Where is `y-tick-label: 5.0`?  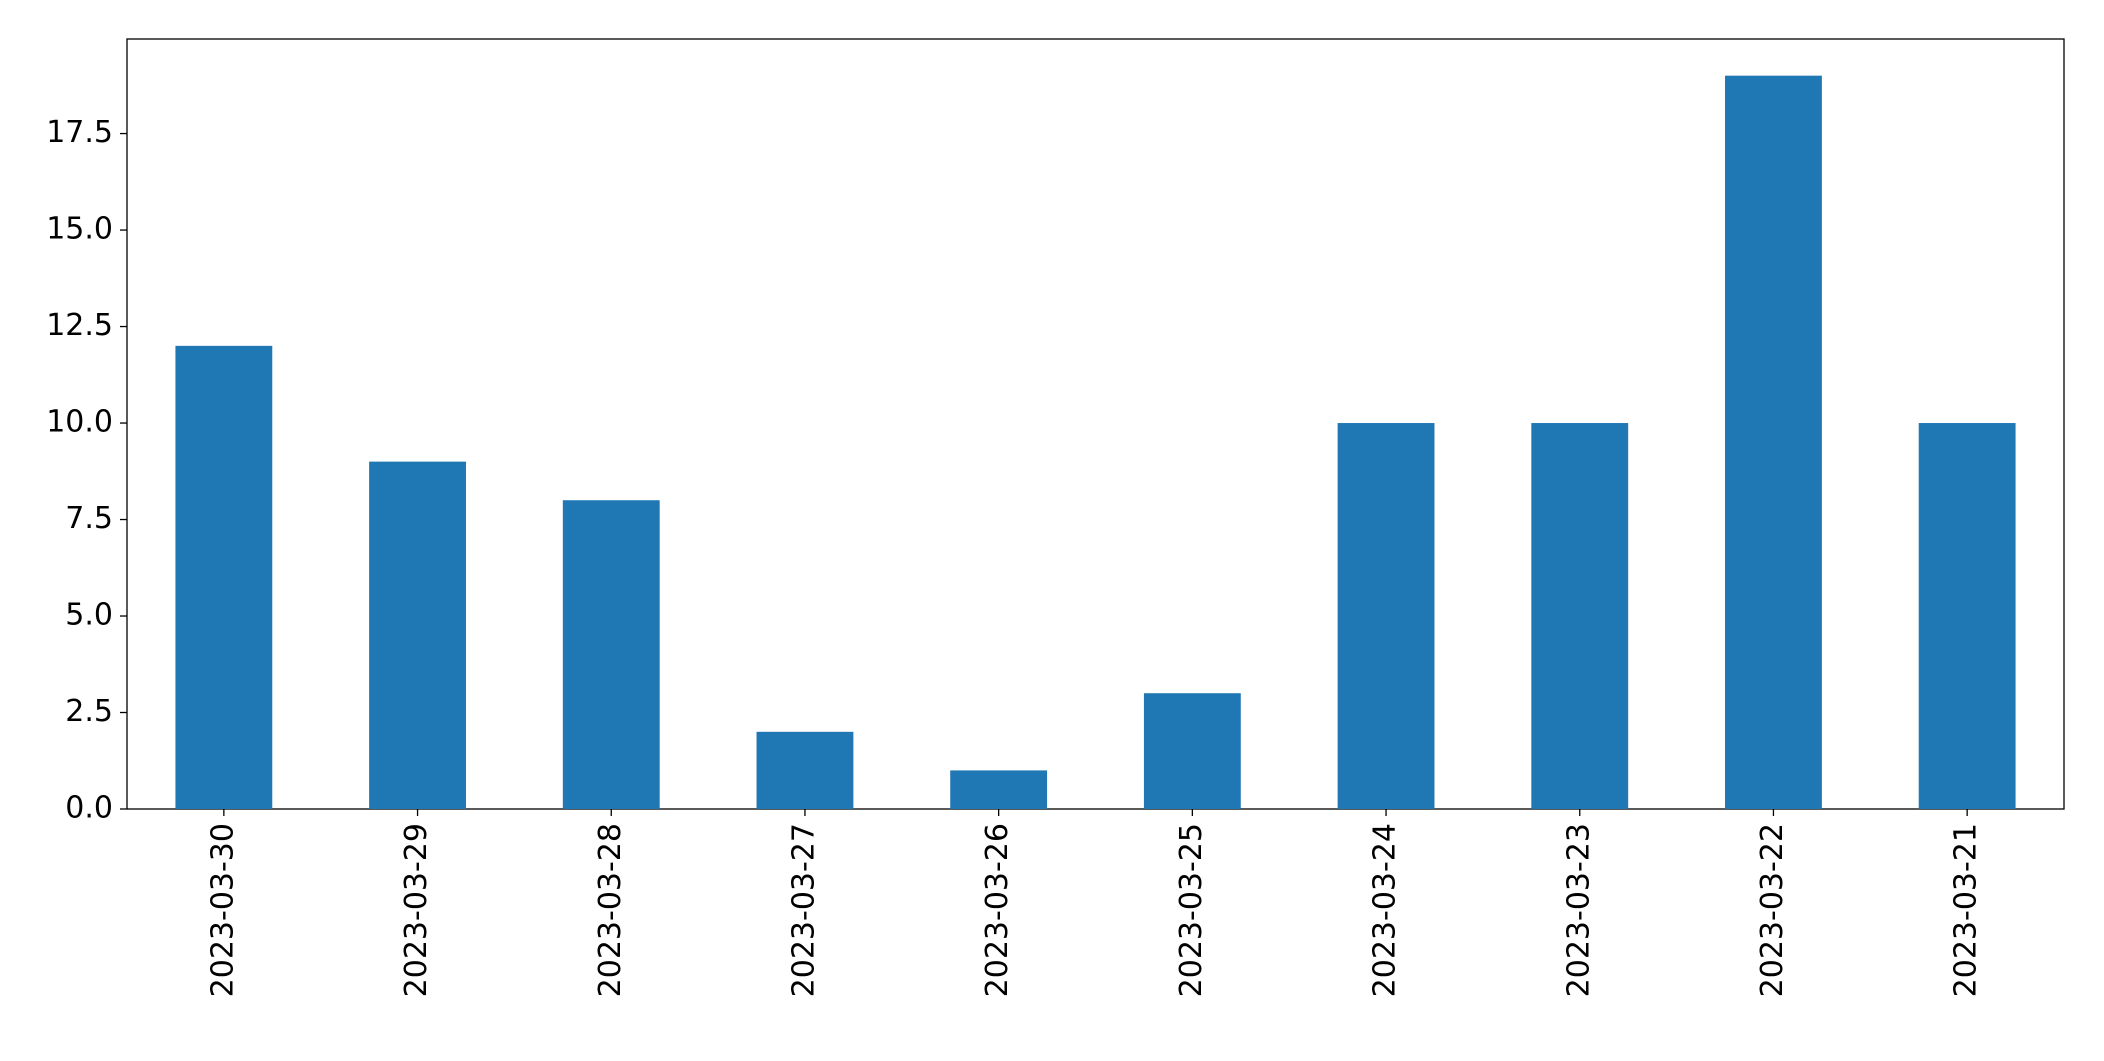 y-tick-label: 5.0 is located at coordinates (89, 615).